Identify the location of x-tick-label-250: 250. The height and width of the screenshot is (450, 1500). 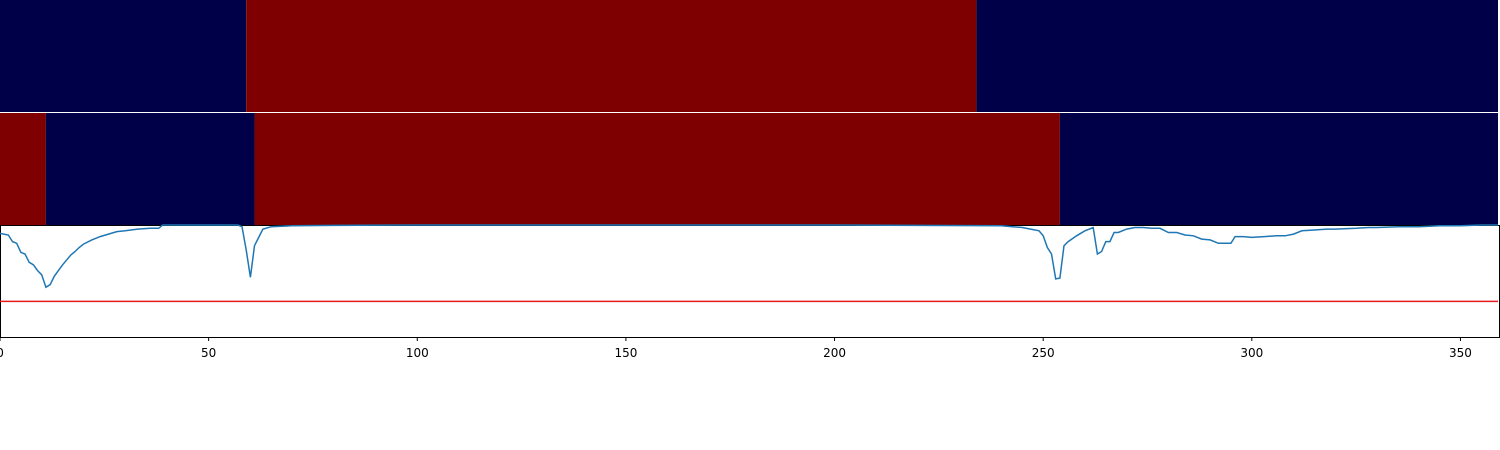
(1043, 353).